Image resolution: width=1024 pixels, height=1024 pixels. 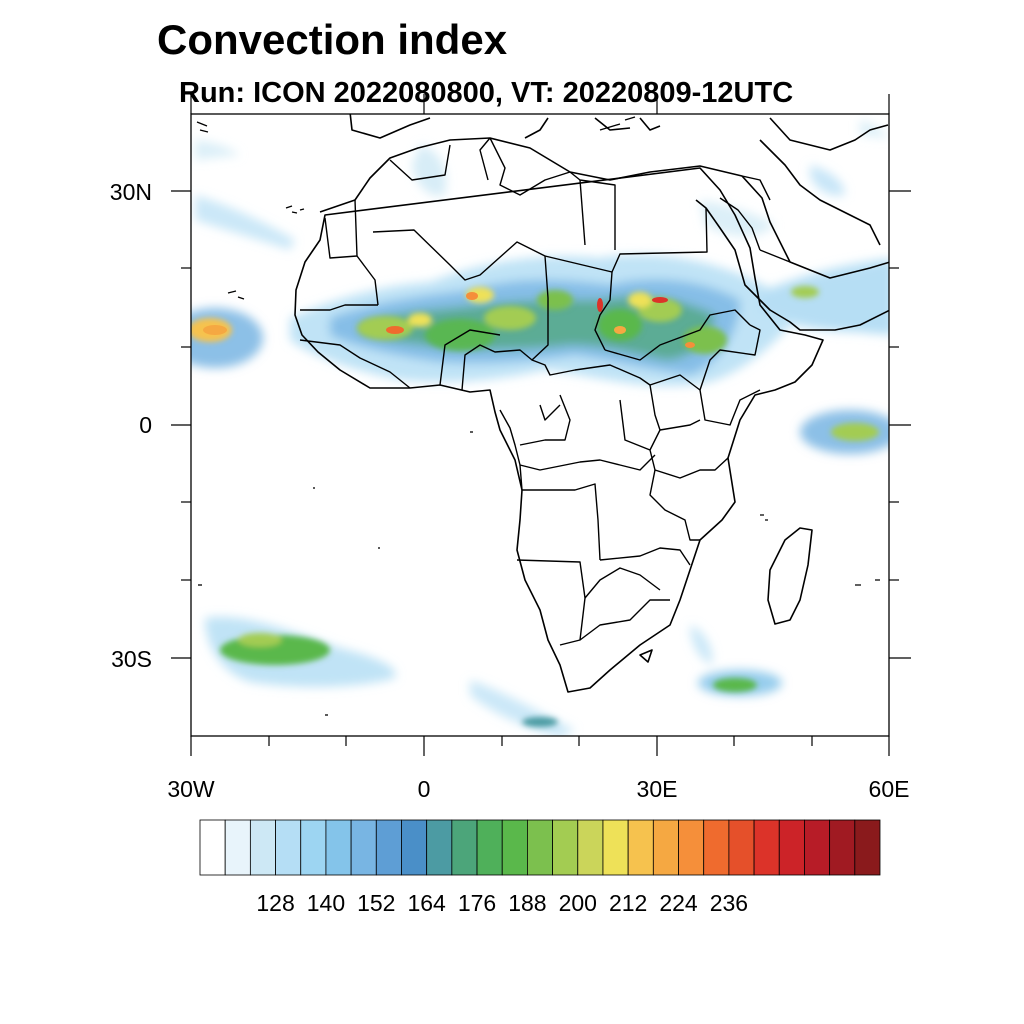 What do you see at coordinates (449, 320) in the screenshot?
I see `convection-hotspots` at bounding box center [449, 320].